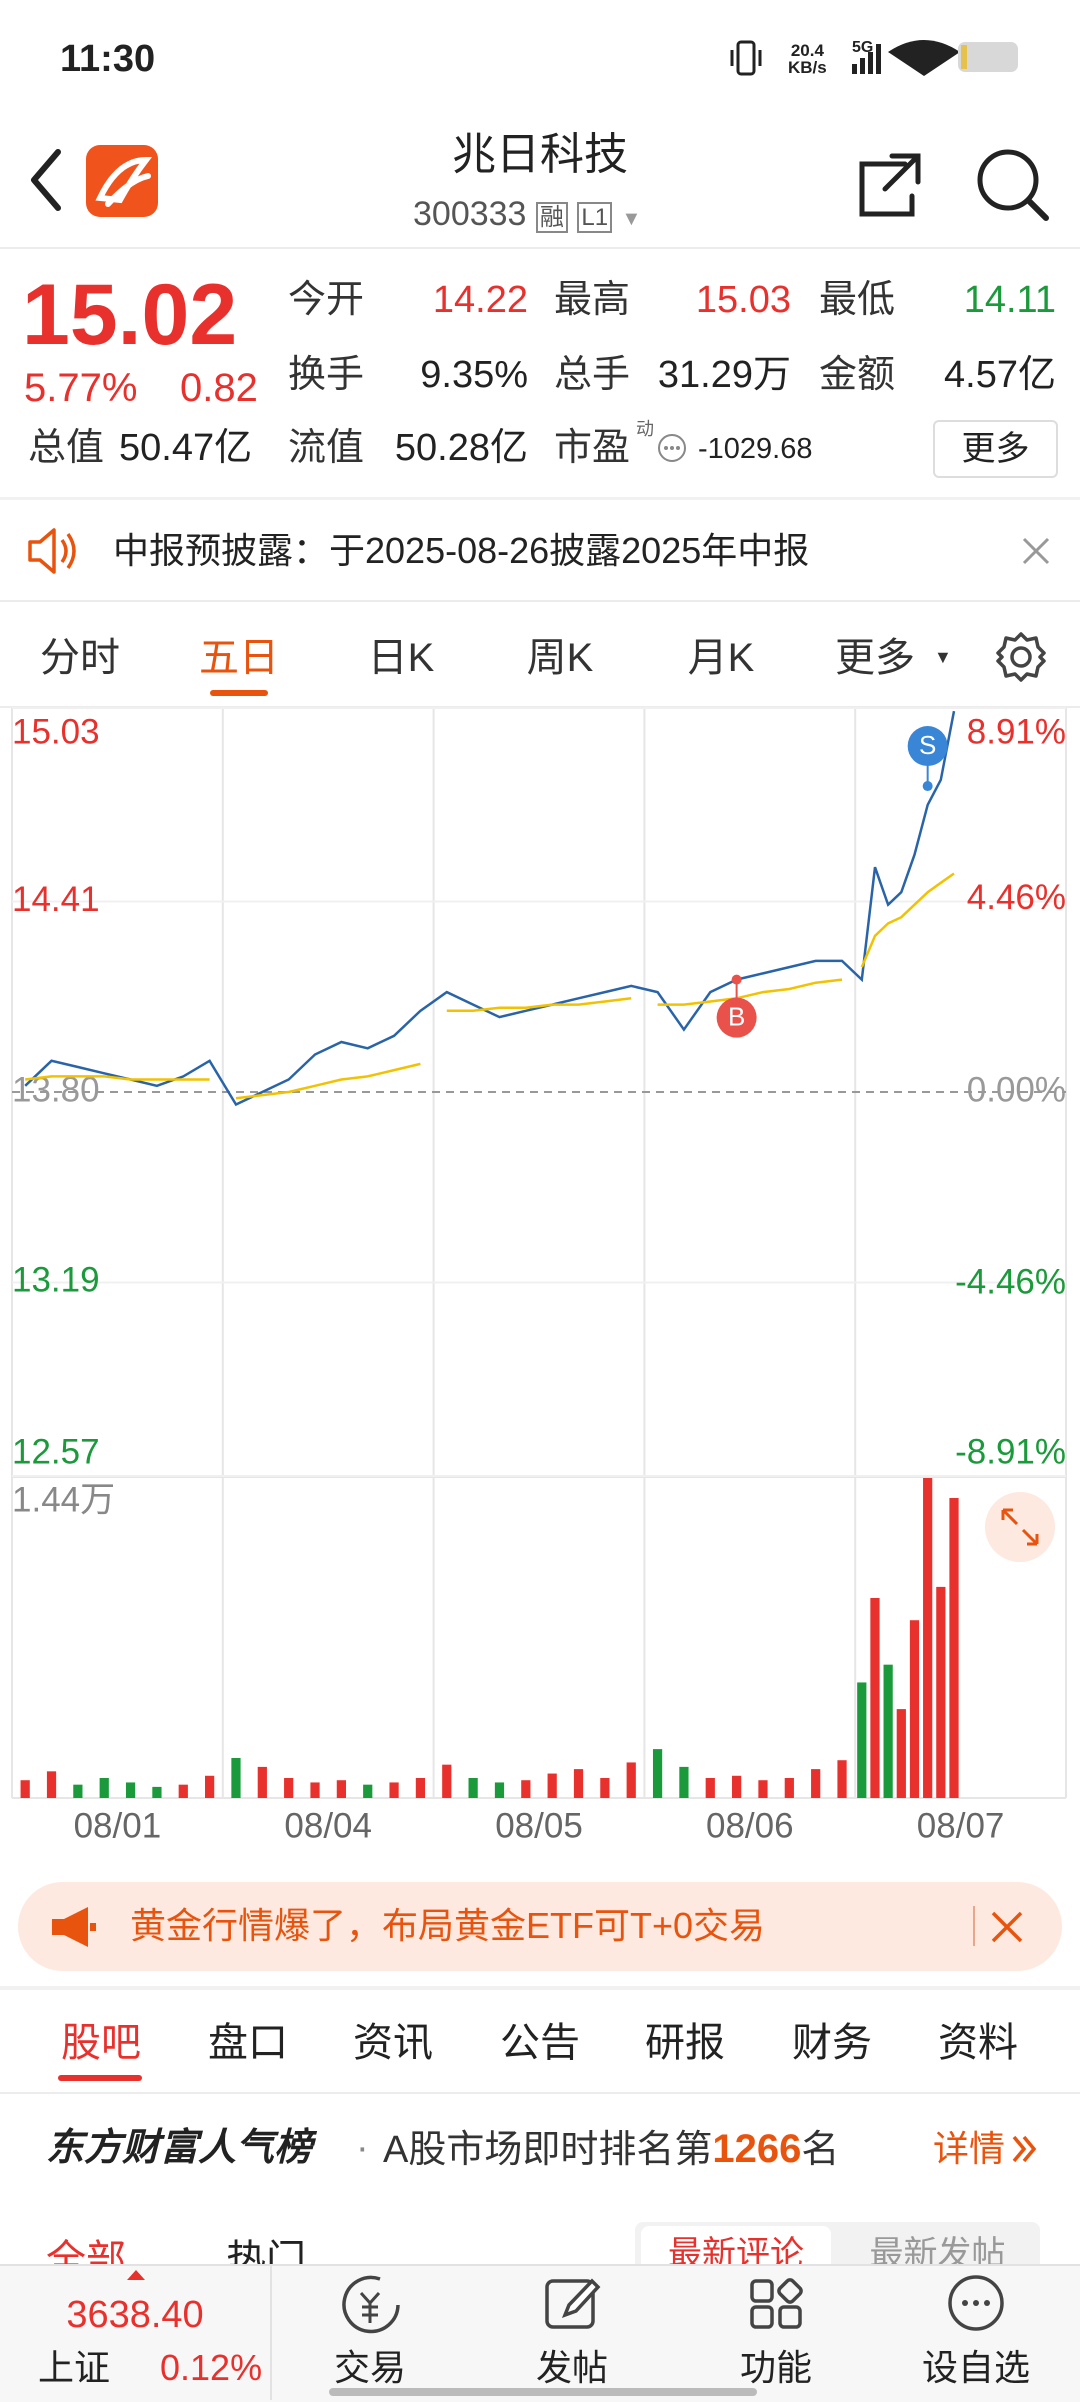  Describe the element at coordinates (807, 50) in the screenshot. I see `net-speed-value: 20.4` at that location.